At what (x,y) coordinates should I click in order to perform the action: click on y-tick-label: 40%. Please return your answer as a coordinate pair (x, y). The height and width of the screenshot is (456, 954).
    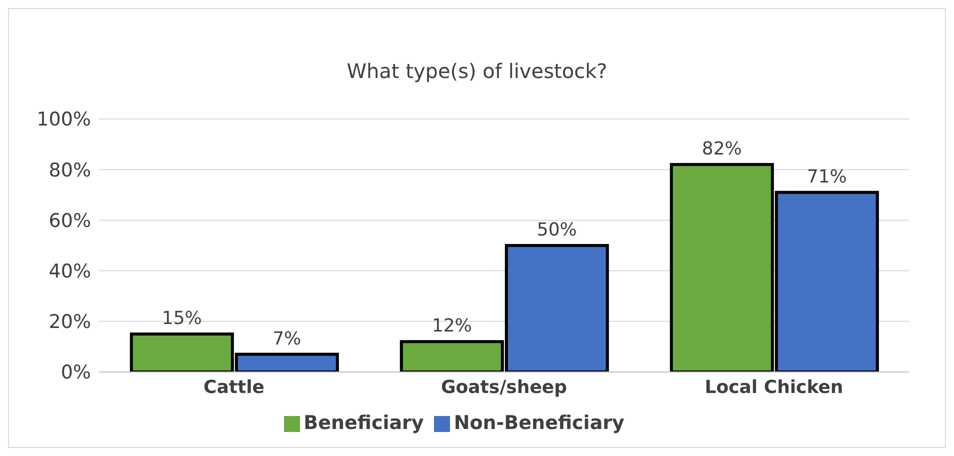
    Looking at the image, I should click on (69, 271).